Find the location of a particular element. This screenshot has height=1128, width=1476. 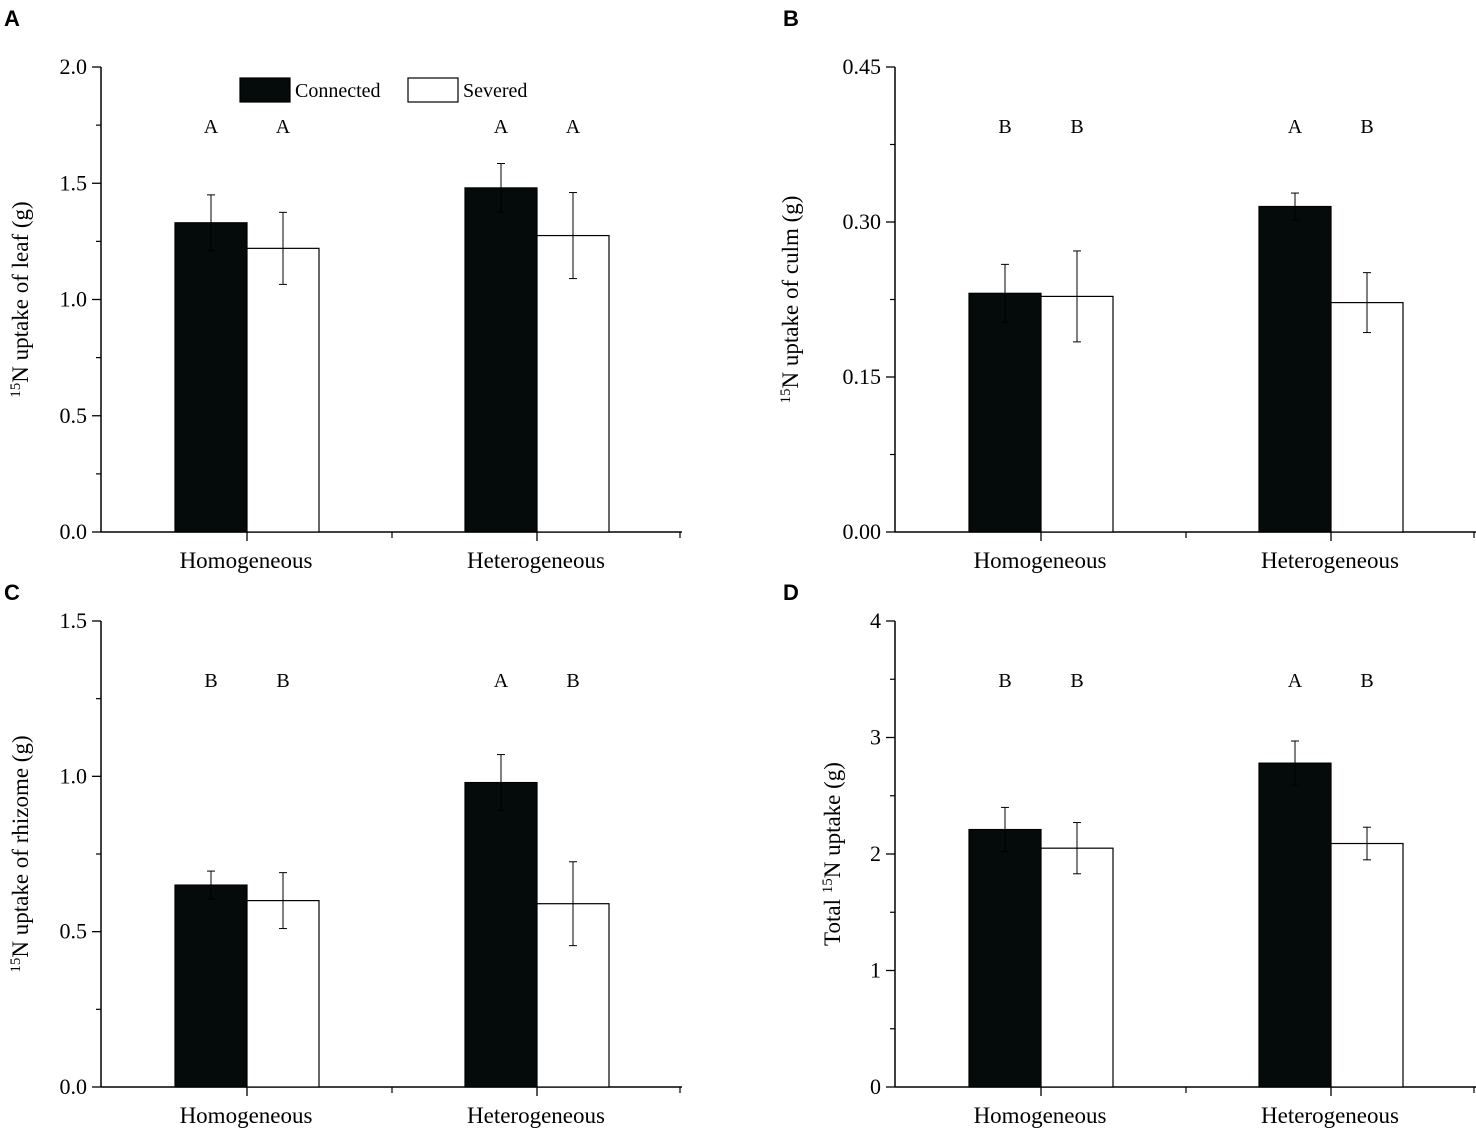

legend-swatch-severed is located at coordinates (433, 90).